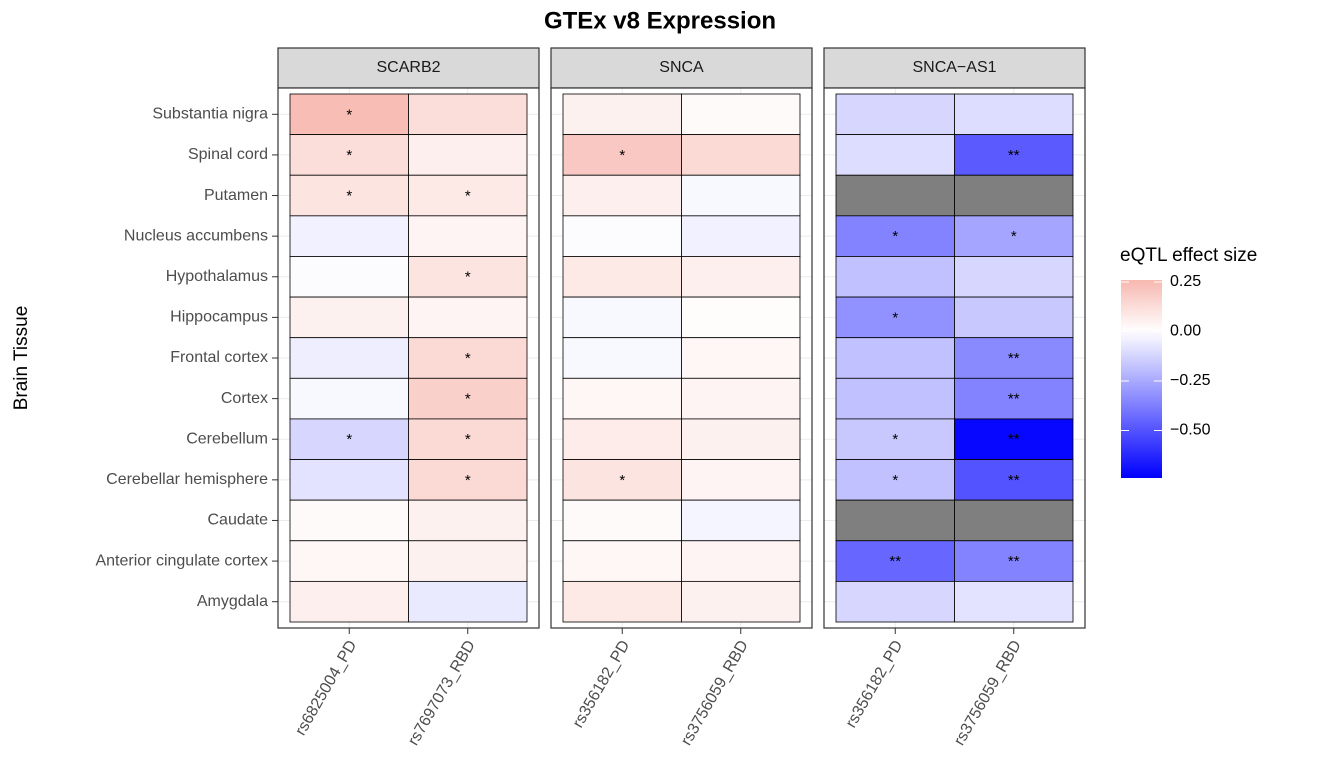 The height and width of the screenshot is (784, 1320). I want to click on y-tick-label: Cortex, so click(244, 398).